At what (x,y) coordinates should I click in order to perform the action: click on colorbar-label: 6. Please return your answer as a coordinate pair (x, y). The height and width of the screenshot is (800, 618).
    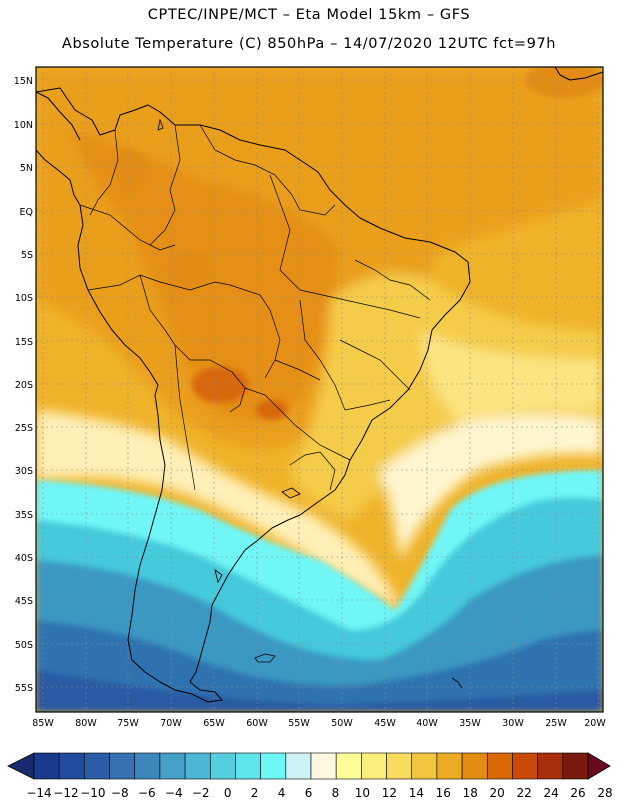
    Looking at the image, I should click on (309, 793).